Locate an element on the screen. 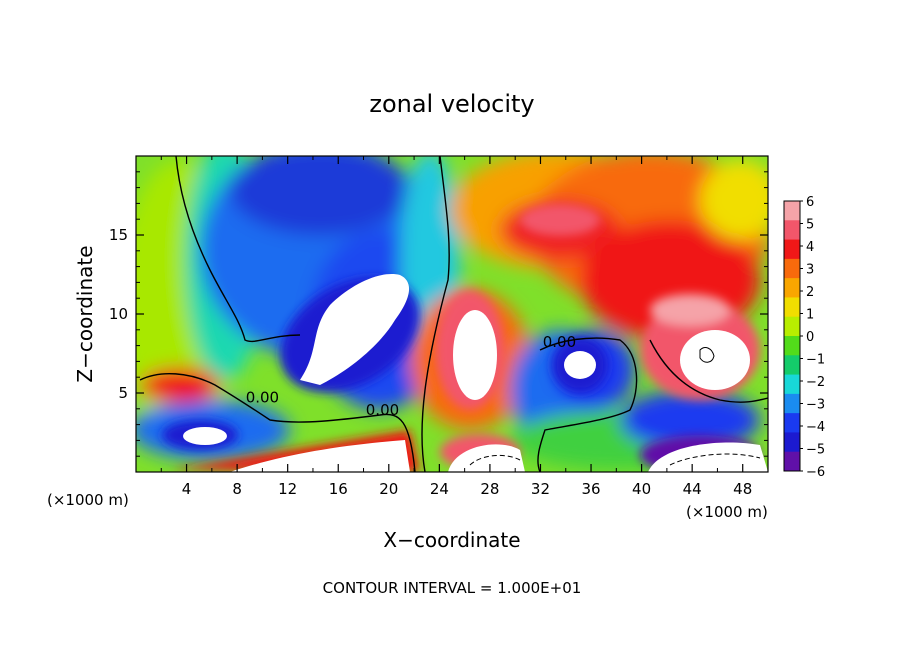 Image resolution: width=904 pixels, height=654 pixels. colorbar-tick-label: −4 is located at coordinates (815, 427).